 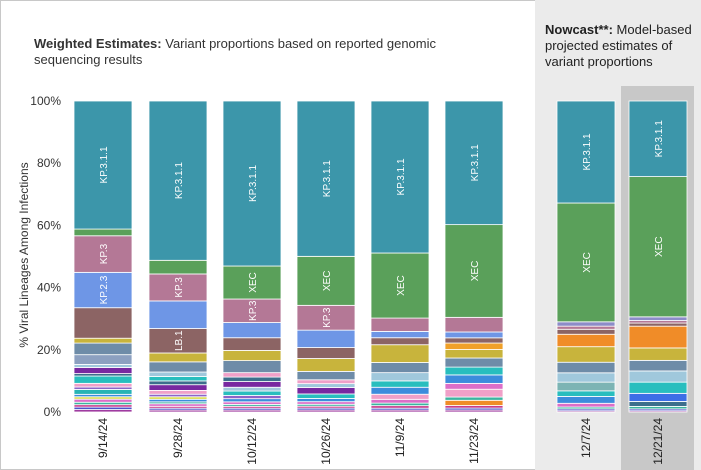 I want to click on y-tick-label: 80%, so click(x=49, y=163).